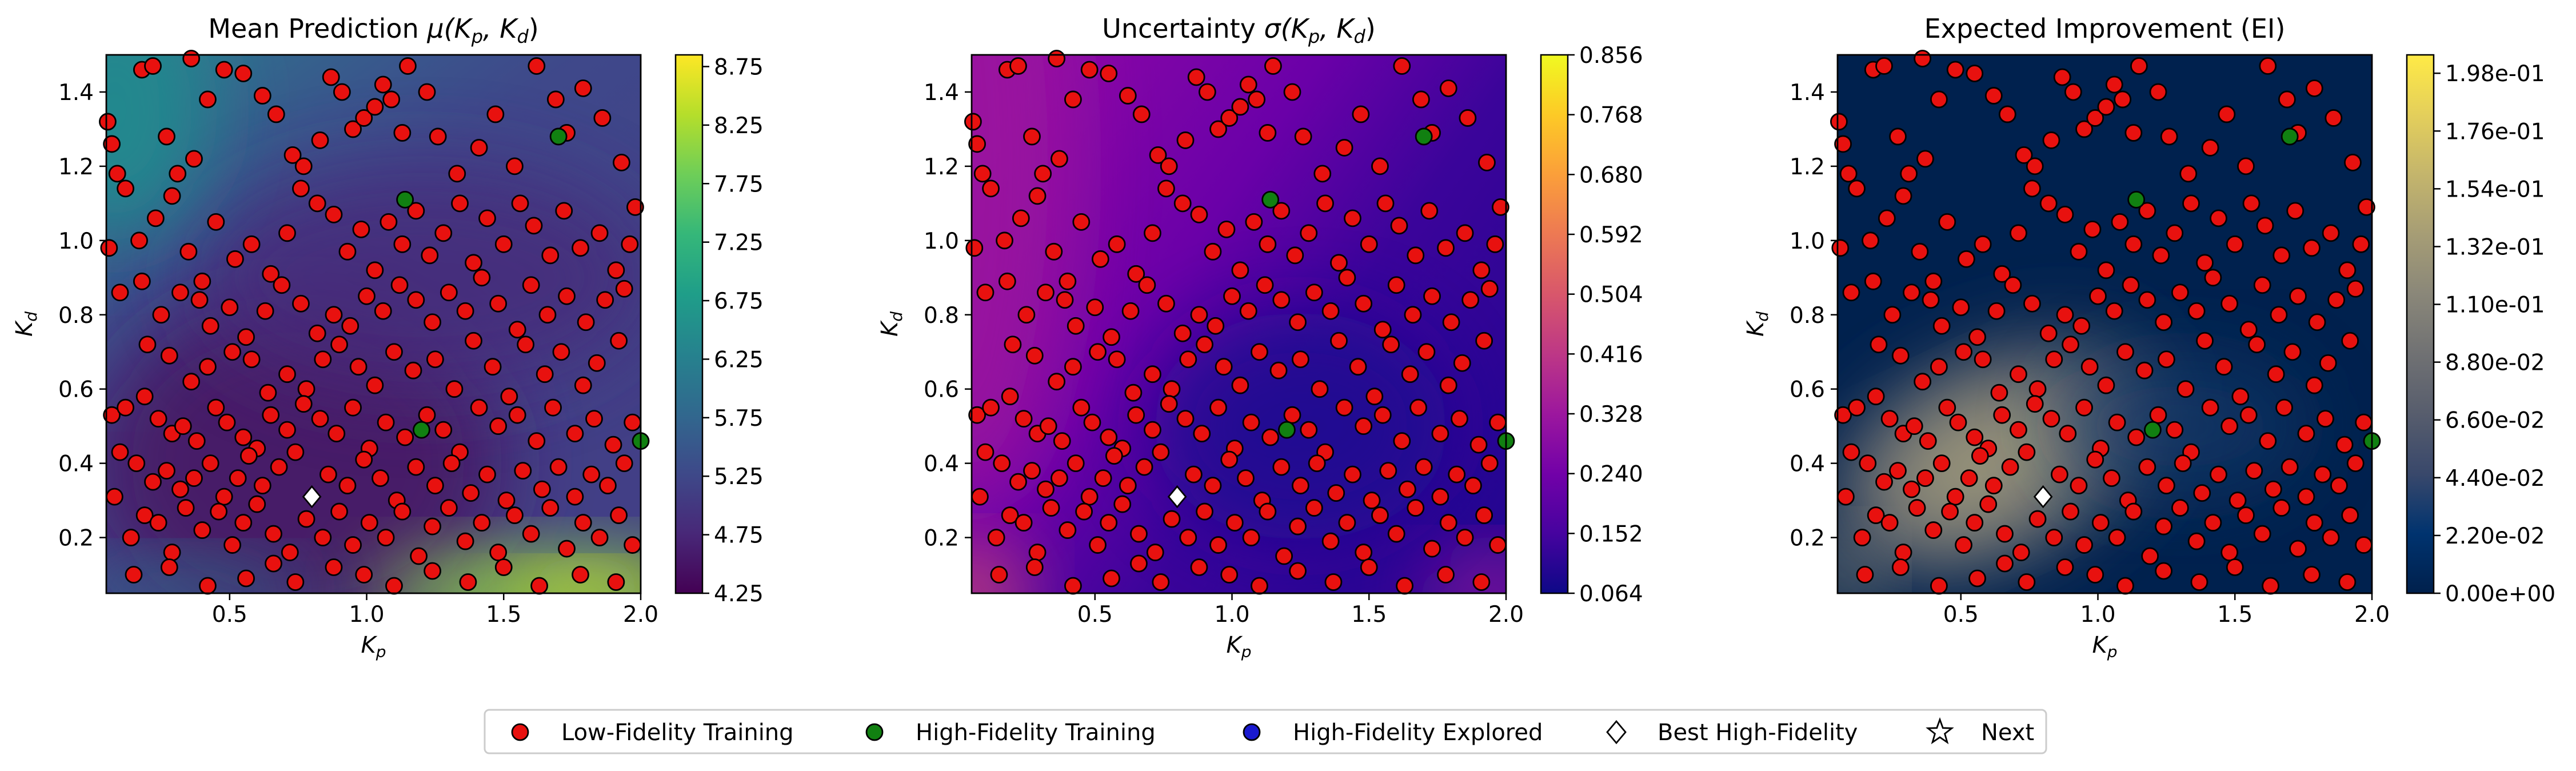 The height and width of the screenshot is (771, 2576). Describe the element at coordinates (1239, 646) in the screenshot. I see `x-axis-label: Kp` at that location.